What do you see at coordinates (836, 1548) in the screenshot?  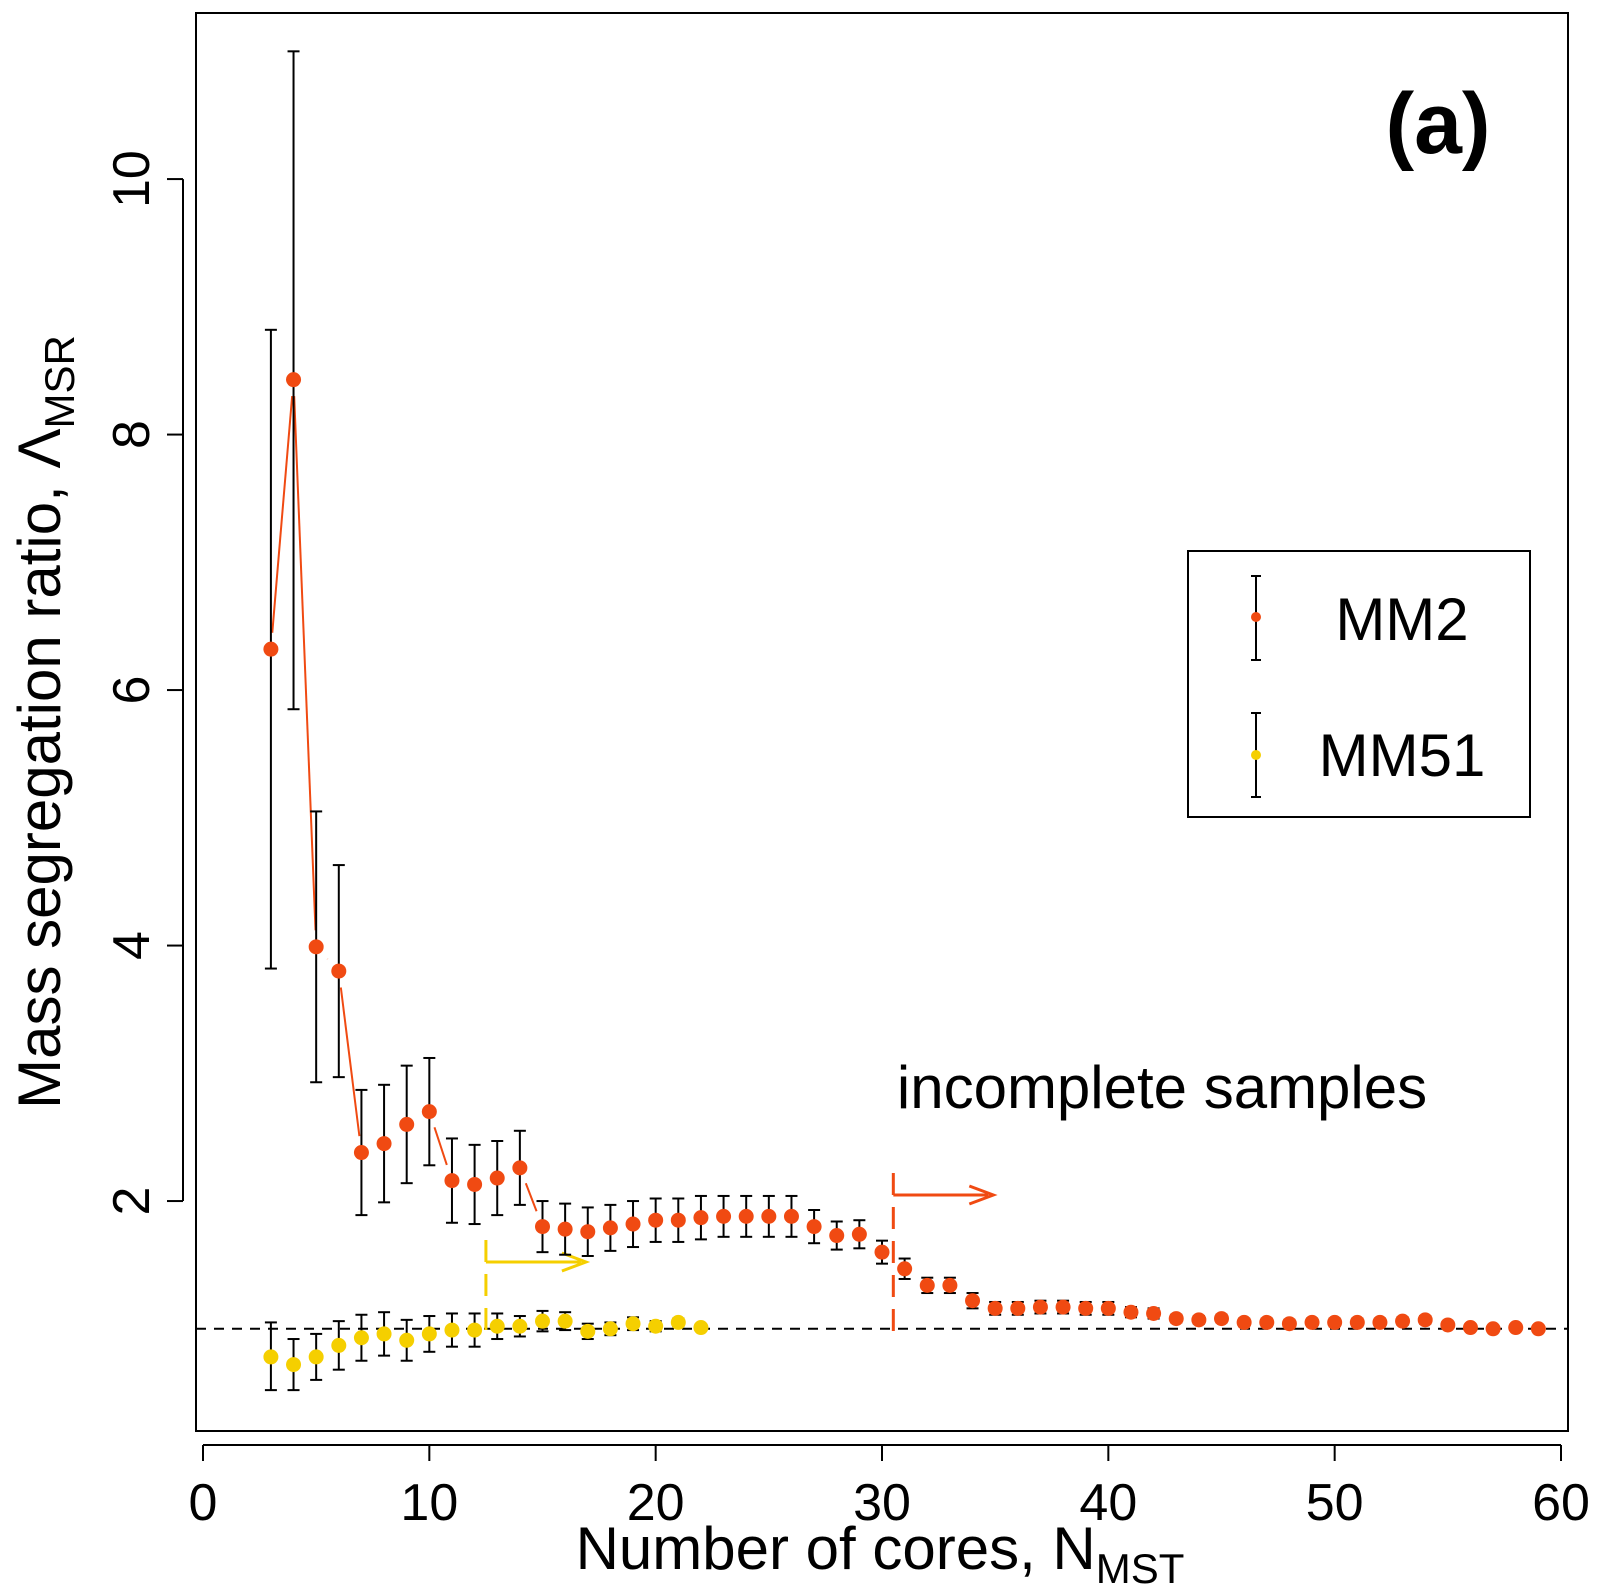 I see `x-axis-label-main: Number of cores, N` at bounding box center [836, 1548].